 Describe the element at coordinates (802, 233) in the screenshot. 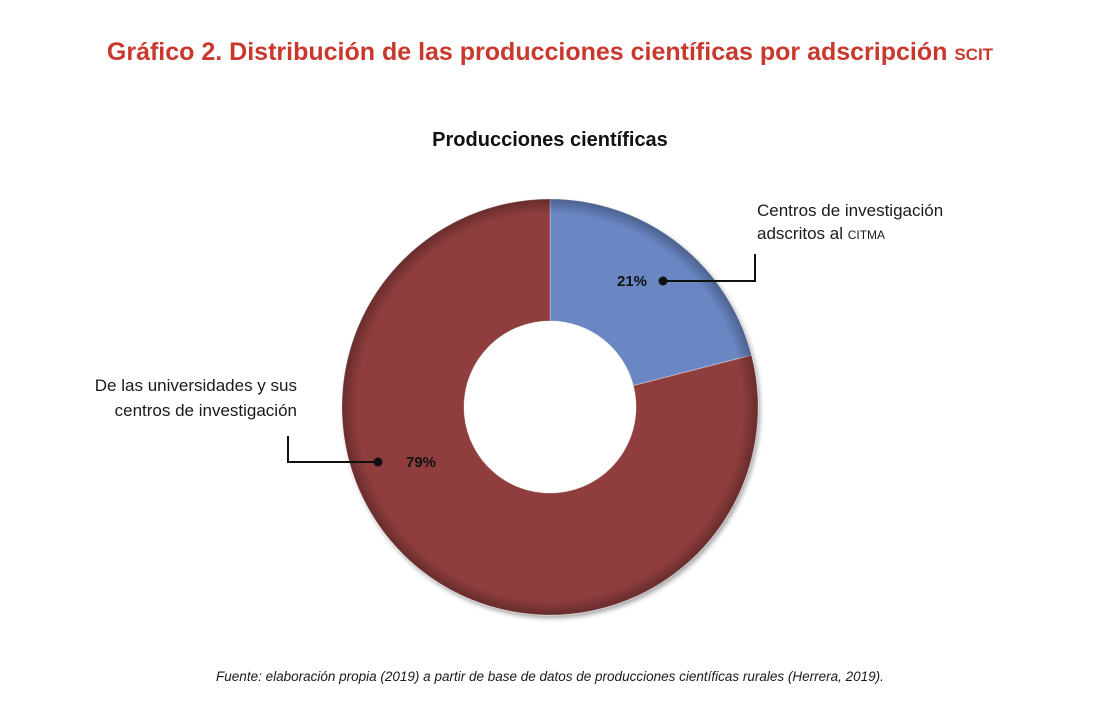

I see `slice-label-citma-line-2-text: adscritos al` at that location.